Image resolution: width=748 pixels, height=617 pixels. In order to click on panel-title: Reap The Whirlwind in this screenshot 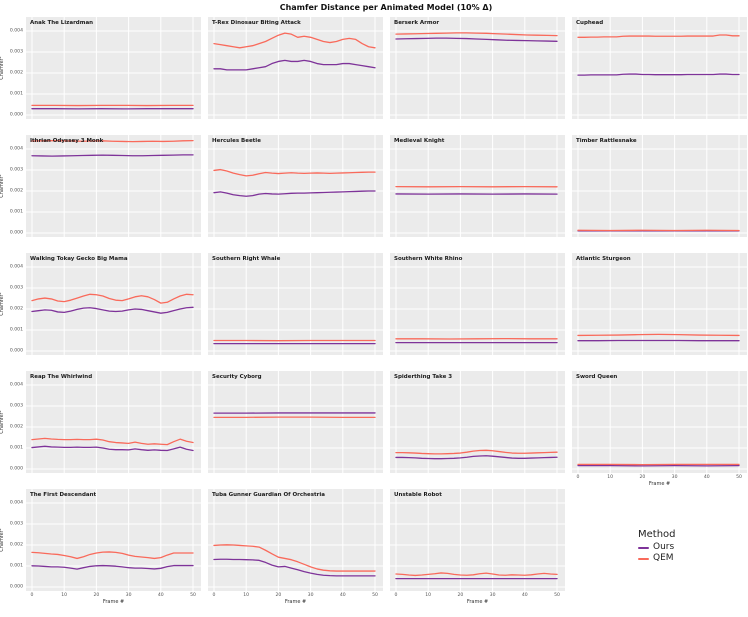, I will do `click(61, 377)`.